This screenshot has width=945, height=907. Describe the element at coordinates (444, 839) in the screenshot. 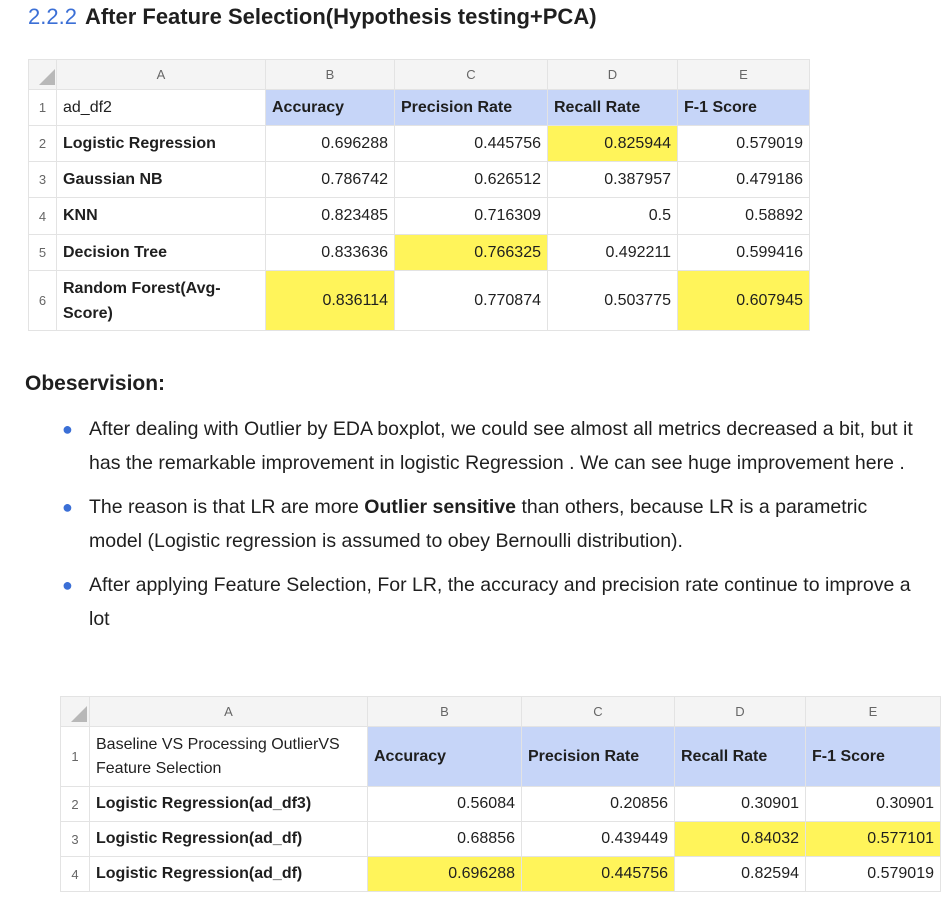

I see `table-cell: 0.68856` at that location.